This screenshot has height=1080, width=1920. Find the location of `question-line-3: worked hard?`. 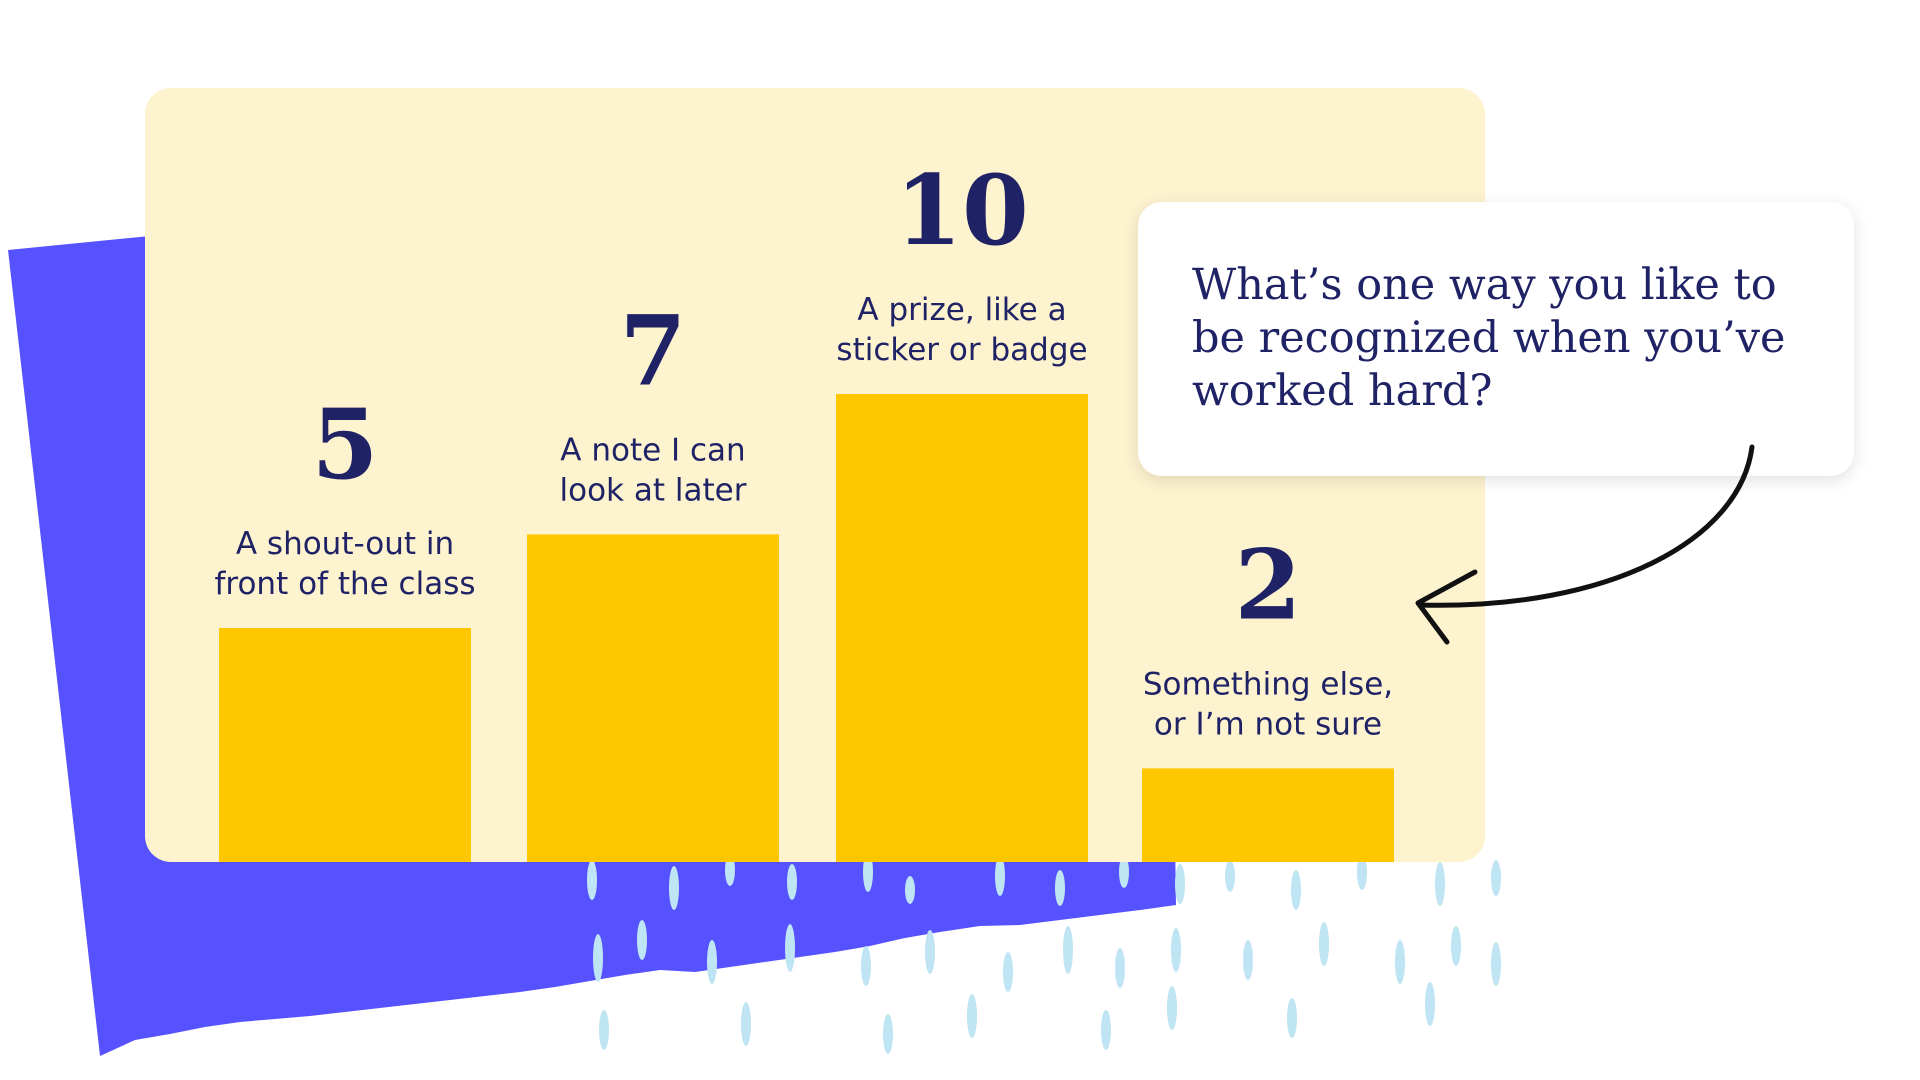

question-line-3: worked hard? is located at coordinates (1342, 391).